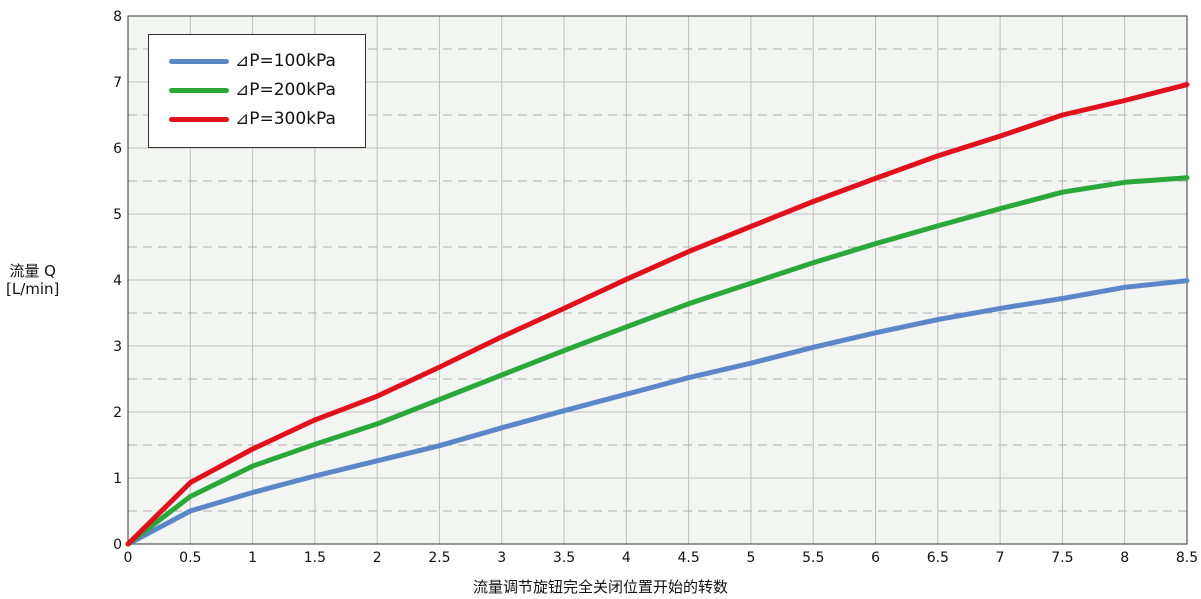 Image resolution: width=1201 pixels, height=599 pixels. What do you see at coordinates (199, 90) in the screenshot?
I see `legend-swatch-200kpa` at bounding box center [199, 90].